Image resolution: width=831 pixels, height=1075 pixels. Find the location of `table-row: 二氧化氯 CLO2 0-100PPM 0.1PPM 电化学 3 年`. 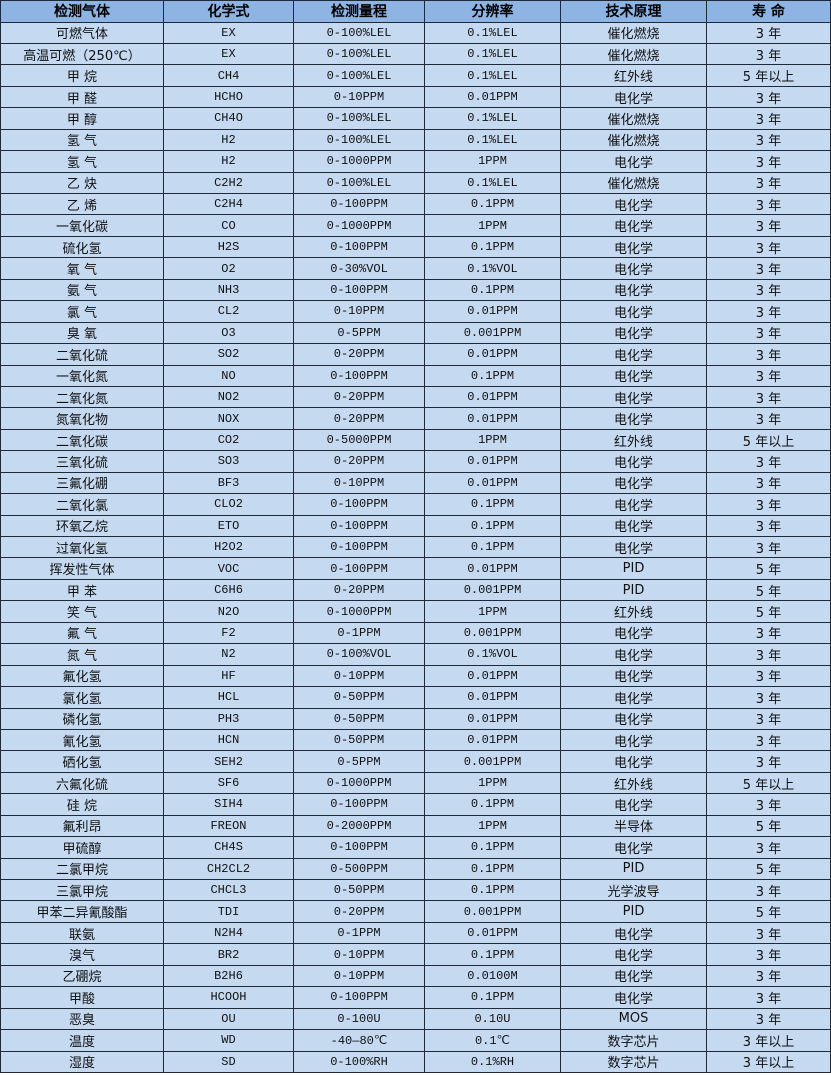

table-row: 二氧化氯 CLO2 0-100PPM 0.1PPM 电化学 3 年 is located at coordinates (415, 504).